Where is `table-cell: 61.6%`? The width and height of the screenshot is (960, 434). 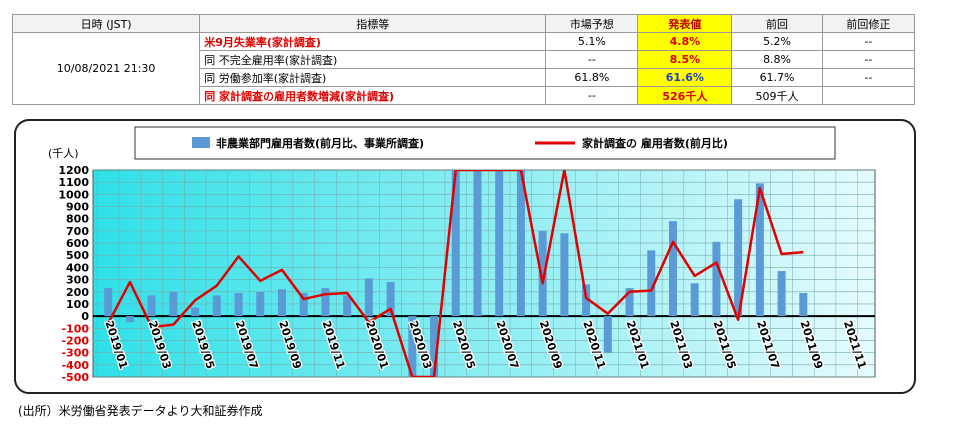
table-cell: 61.6% is located at coordinates (685, 77).